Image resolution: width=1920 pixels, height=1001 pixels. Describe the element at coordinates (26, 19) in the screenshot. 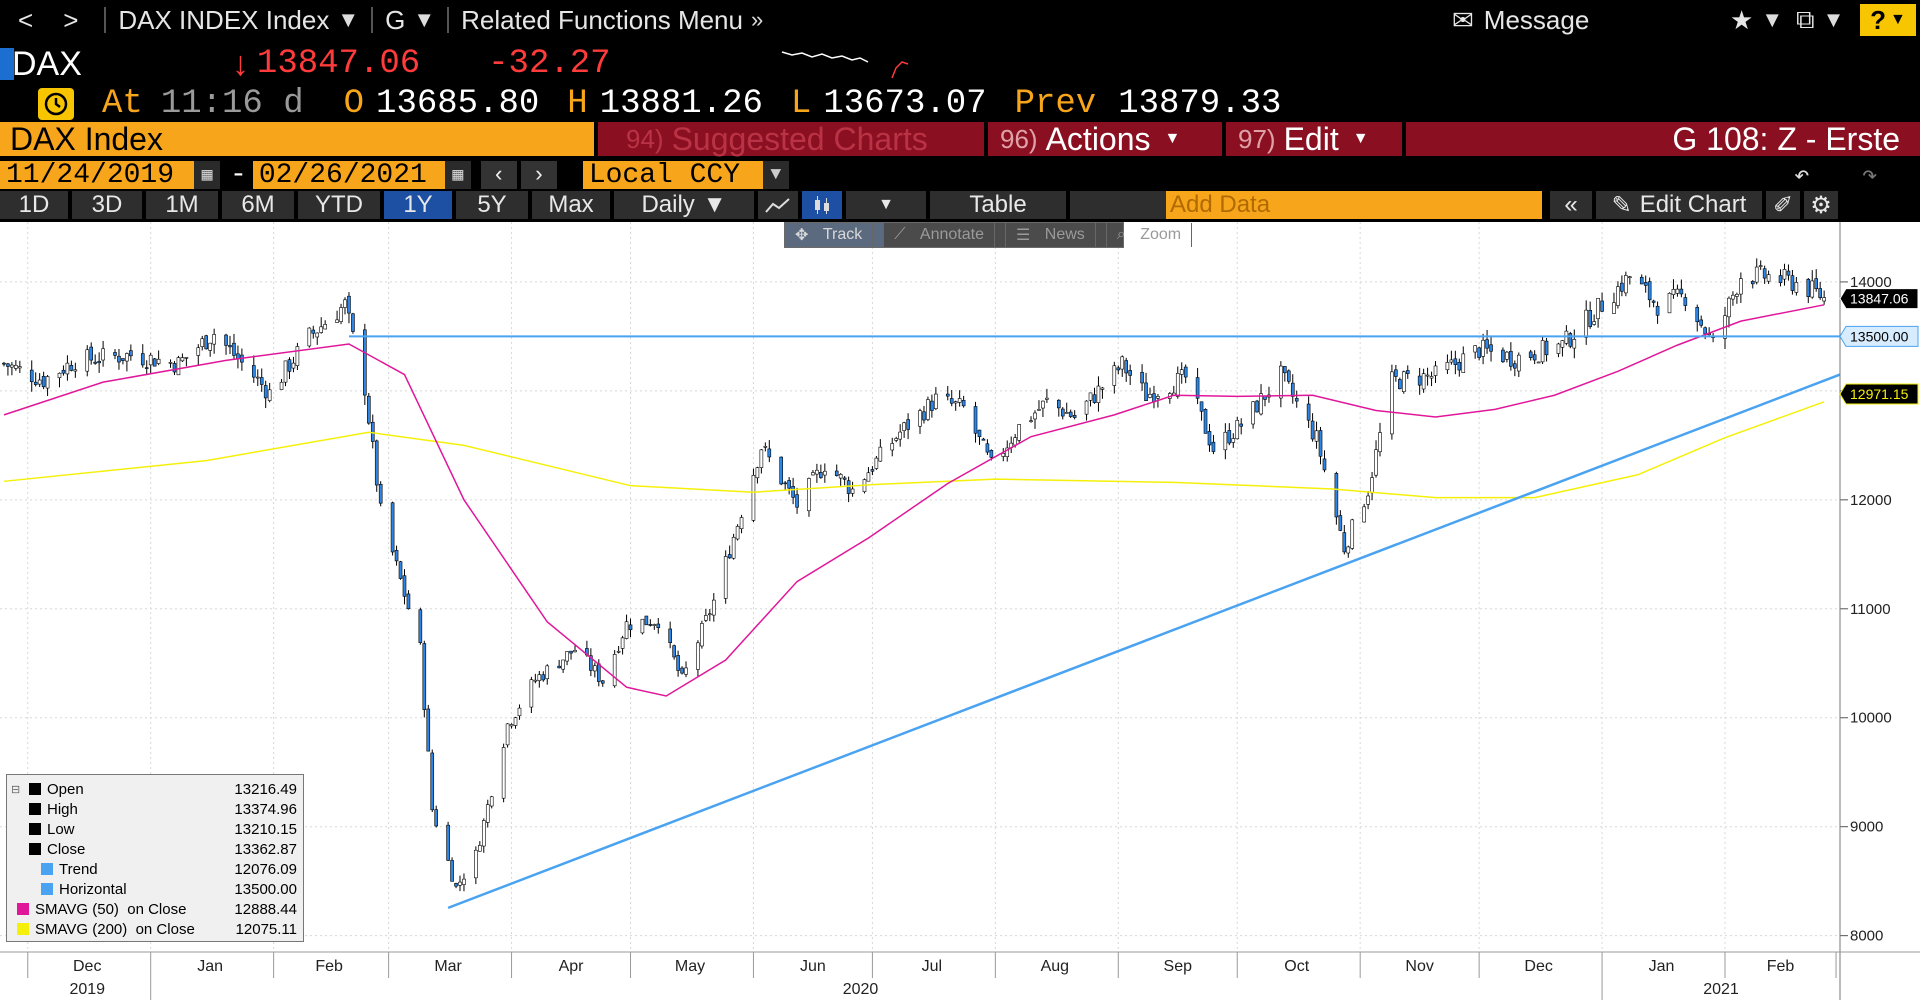

I see `back-button: <` at that location.